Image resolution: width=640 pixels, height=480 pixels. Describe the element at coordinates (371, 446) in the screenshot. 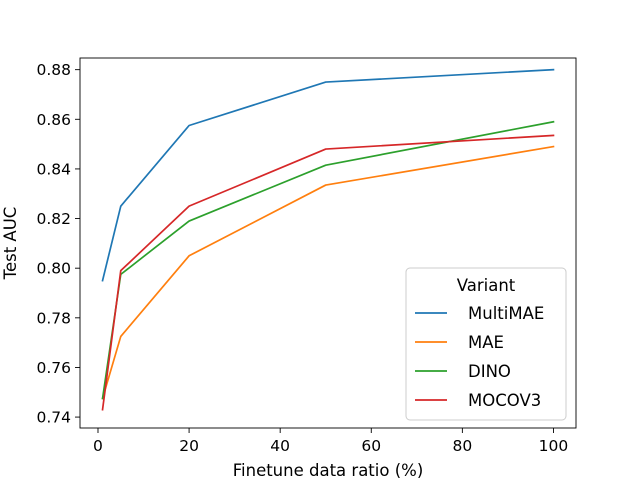

I see `x-tick-label: 60` at that location.